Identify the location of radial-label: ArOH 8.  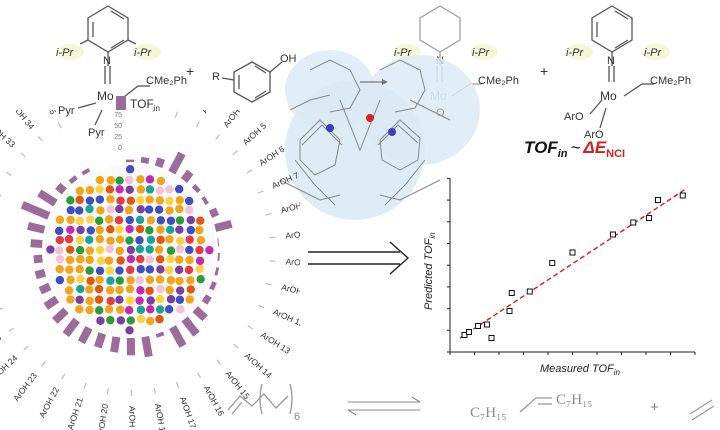
(290, 206).